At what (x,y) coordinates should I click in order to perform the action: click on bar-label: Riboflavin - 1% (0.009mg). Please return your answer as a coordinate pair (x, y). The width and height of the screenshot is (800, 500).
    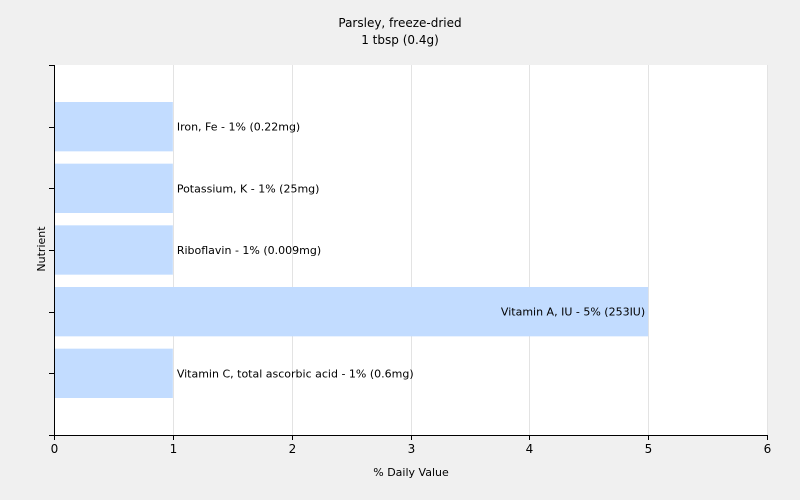
    Looking at the image, I should click on (249, 250).